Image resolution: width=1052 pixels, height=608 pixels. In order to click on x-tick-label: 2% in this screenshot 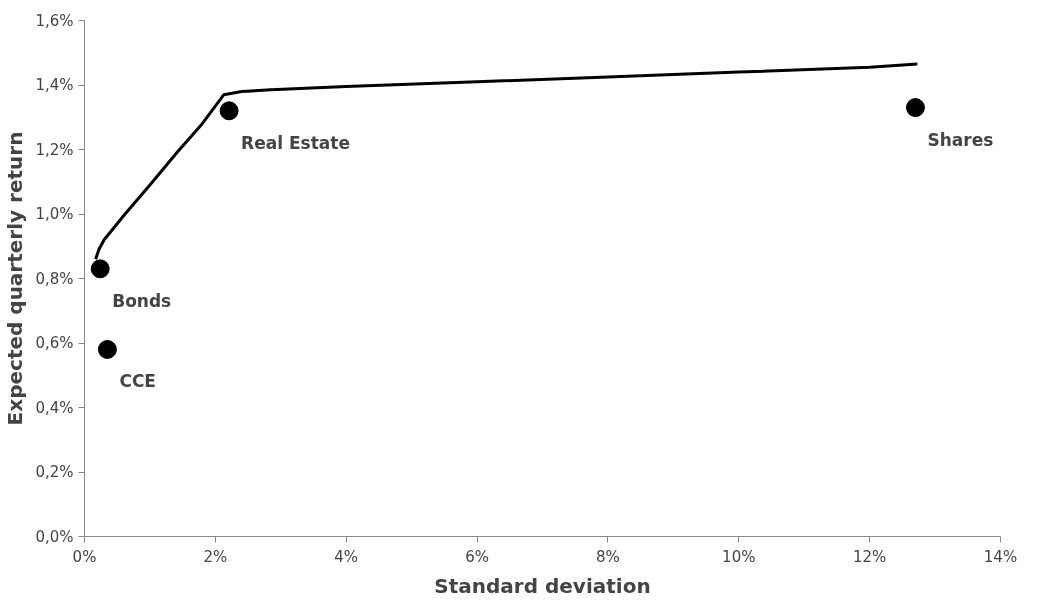, I will do `click(215, 556)`.